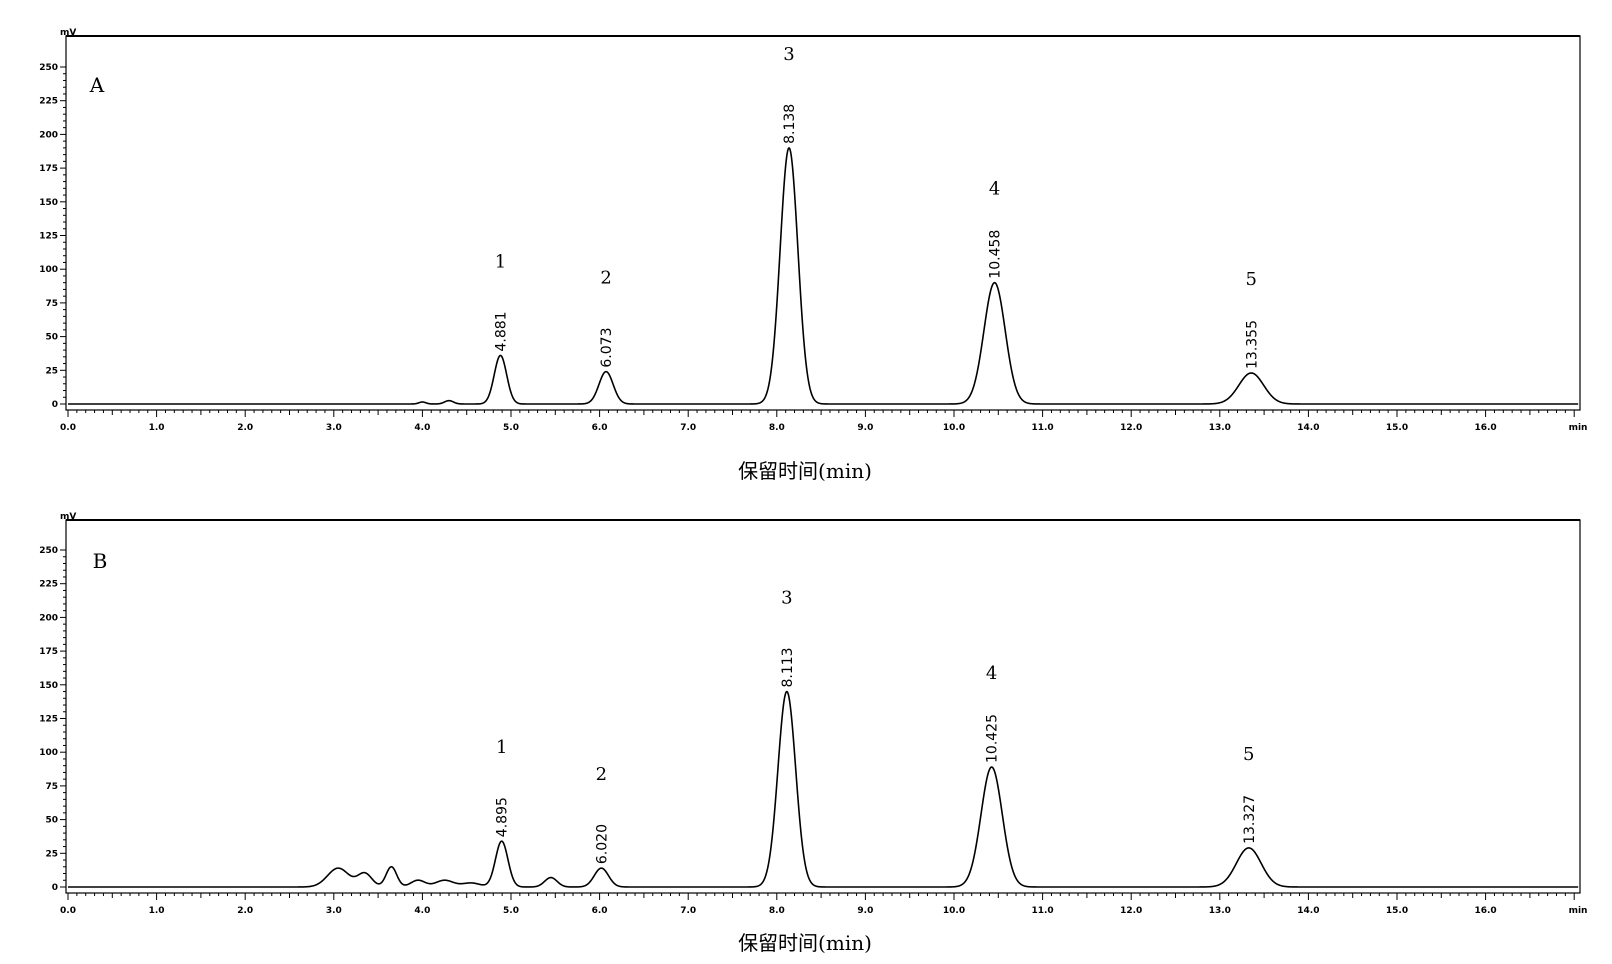  Describe the element at coordinates (607, 348) in the screenshot. I see `peak-retention-time-label: 6.073` at that location.